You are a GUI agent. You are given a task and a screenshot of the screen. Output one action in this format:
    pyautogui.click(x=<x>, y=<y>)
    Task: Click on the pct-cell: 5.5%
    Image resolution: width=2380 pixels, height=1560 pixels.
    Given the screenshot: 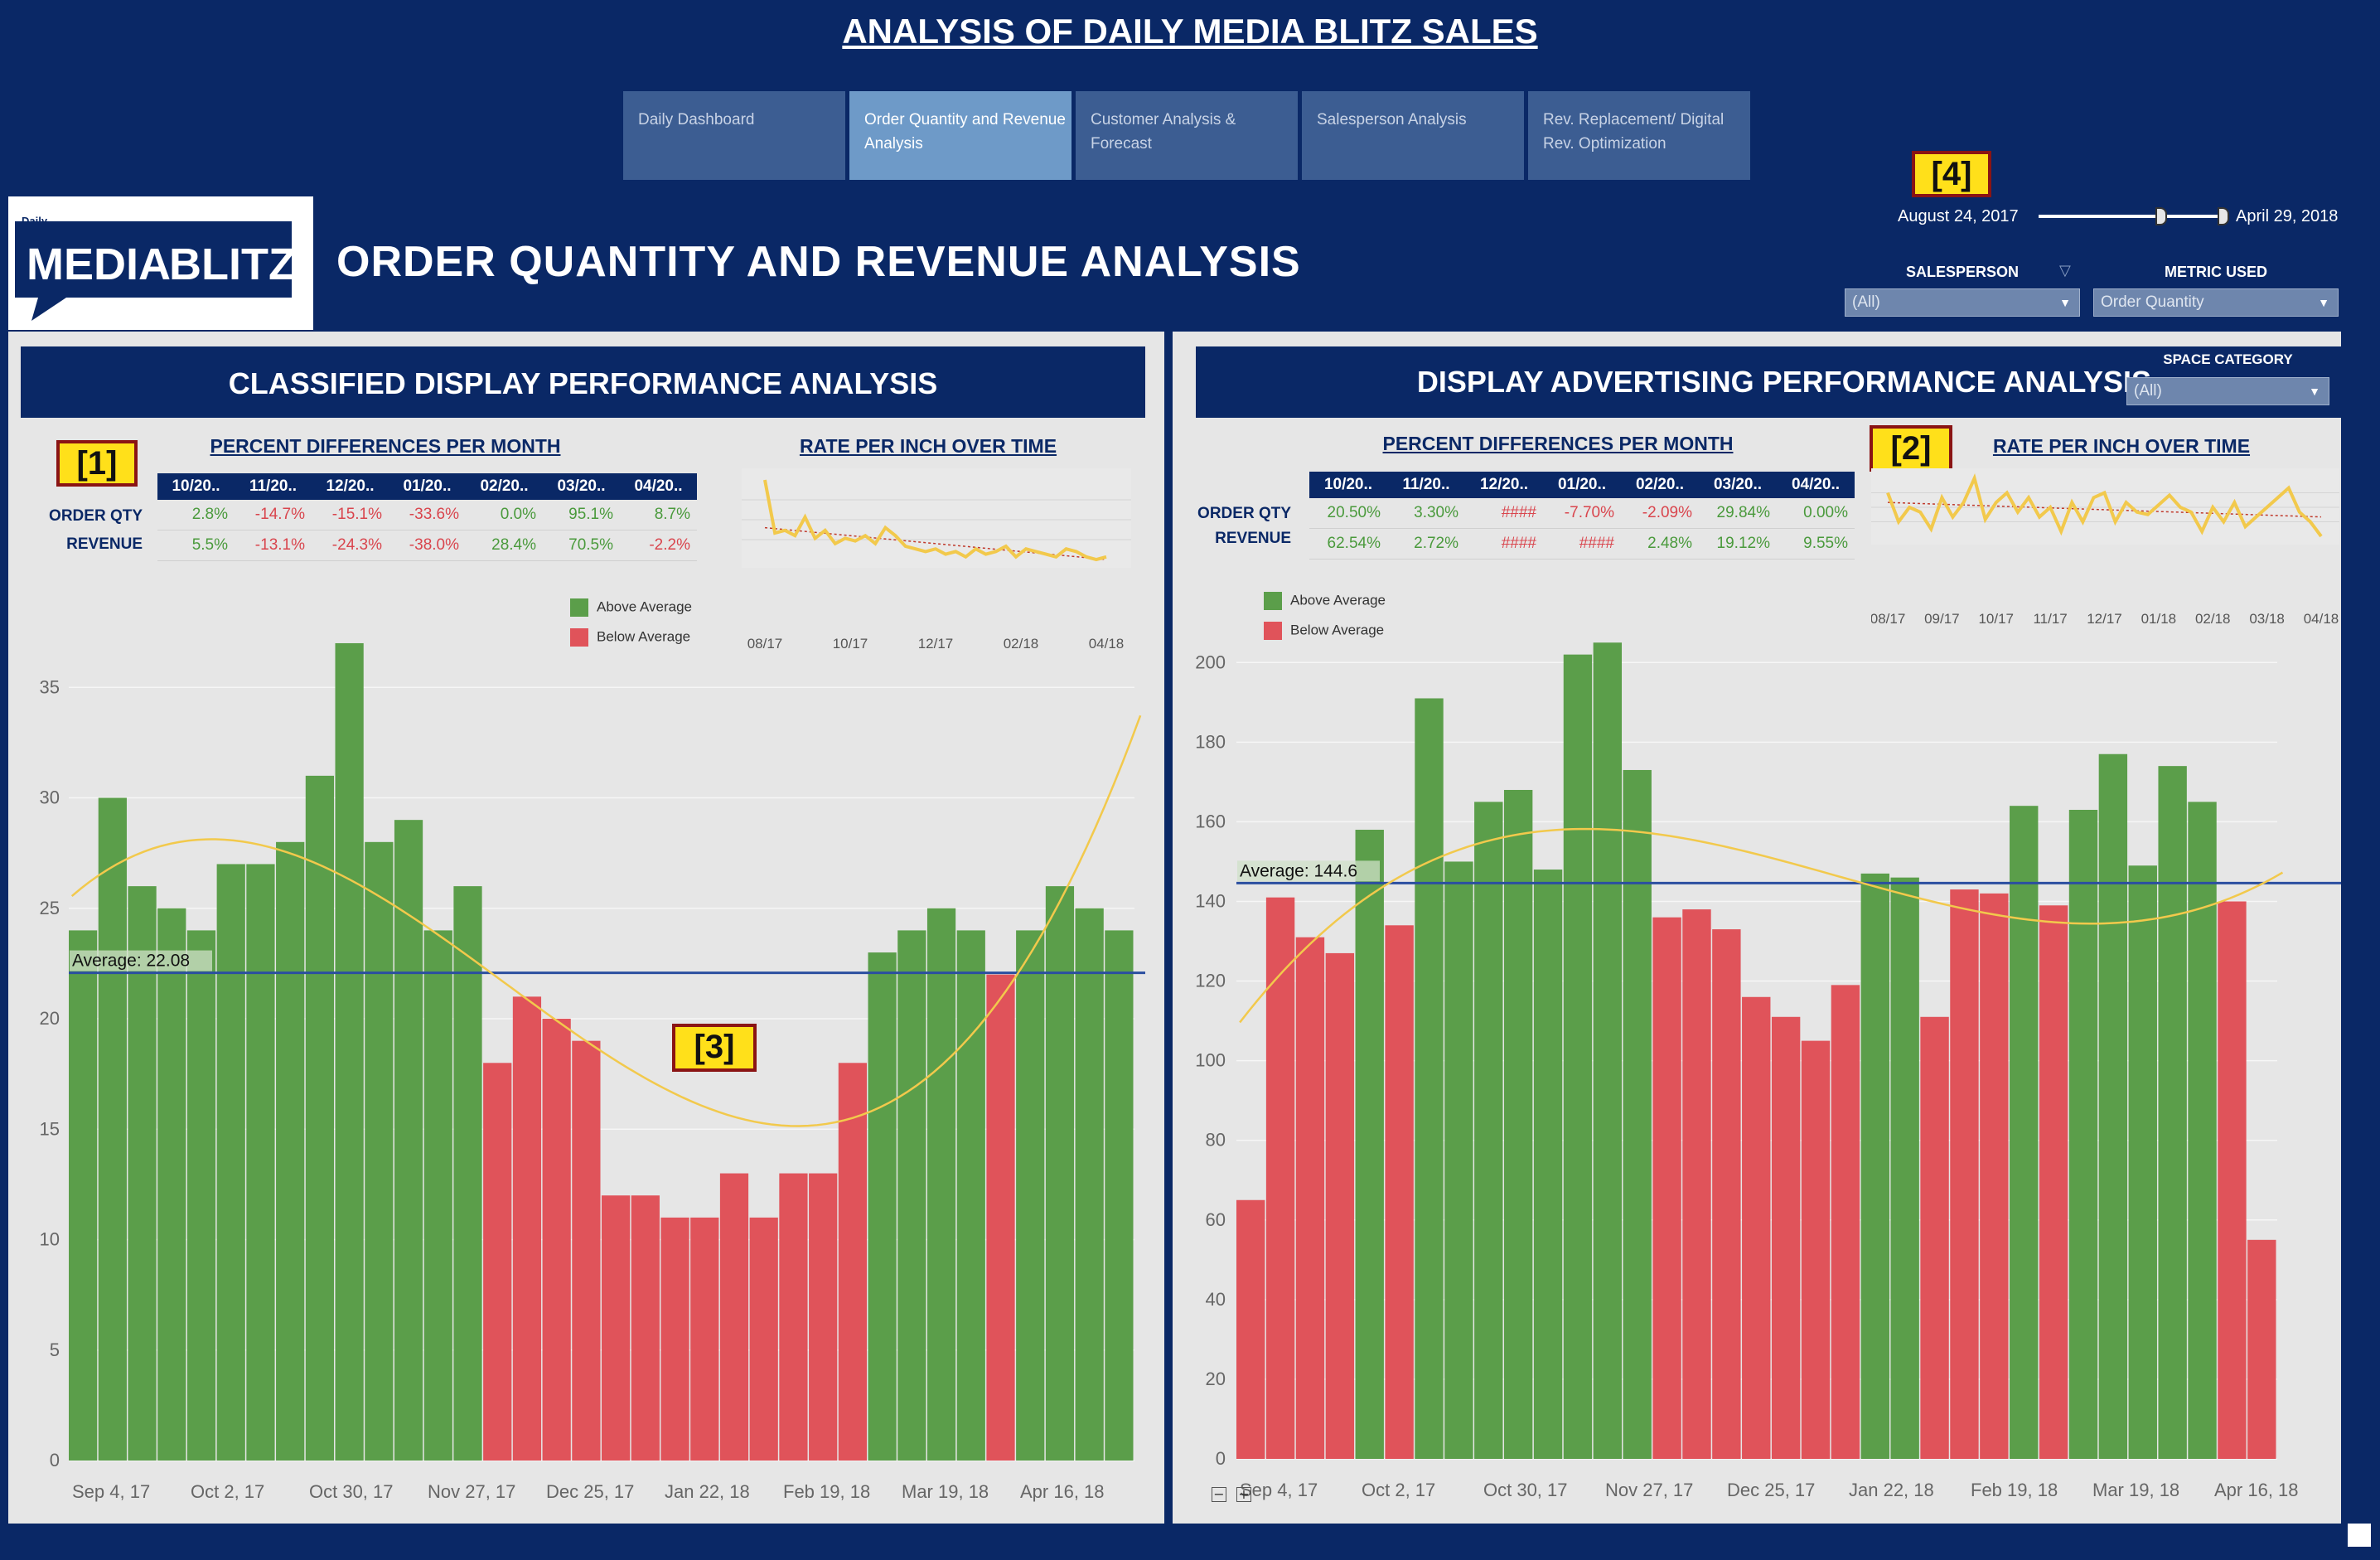 What is the action you would take?
    pyautogui.click(x=196, y=545)
    